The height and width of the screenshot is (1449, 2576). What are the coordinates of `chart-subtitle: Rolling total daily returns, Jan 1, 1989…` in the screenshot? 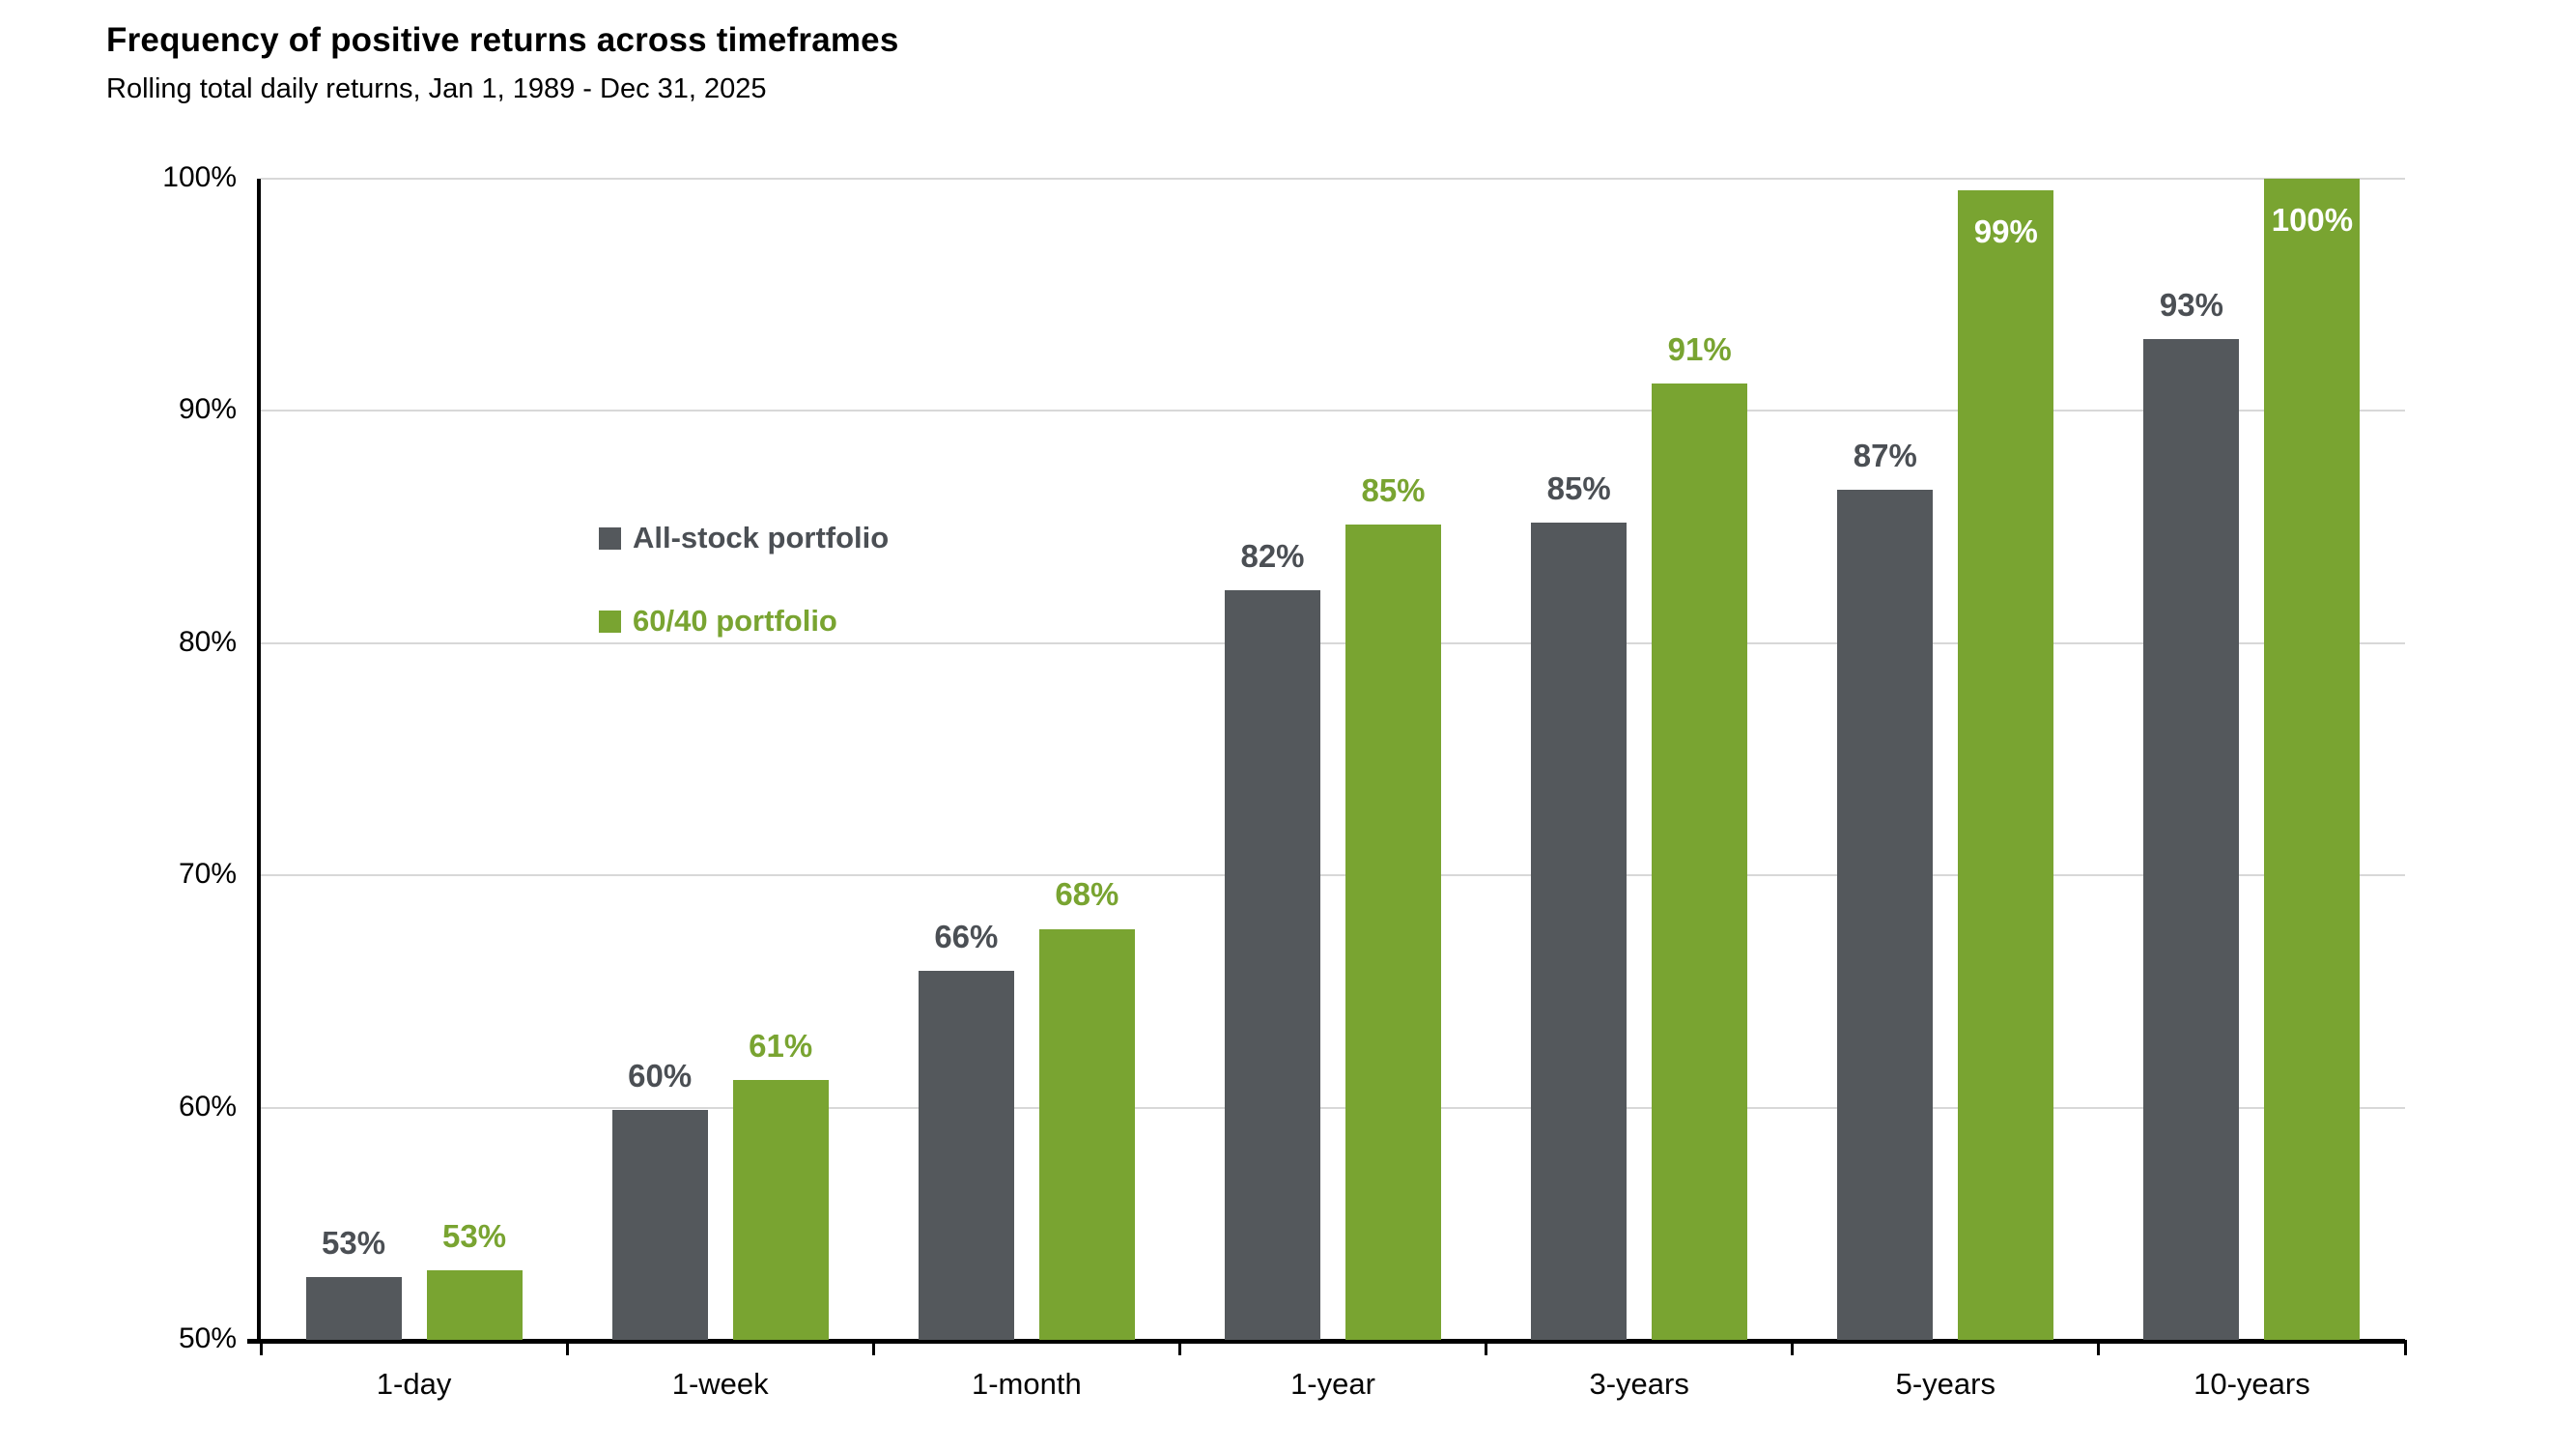 It's located at (436, 88).